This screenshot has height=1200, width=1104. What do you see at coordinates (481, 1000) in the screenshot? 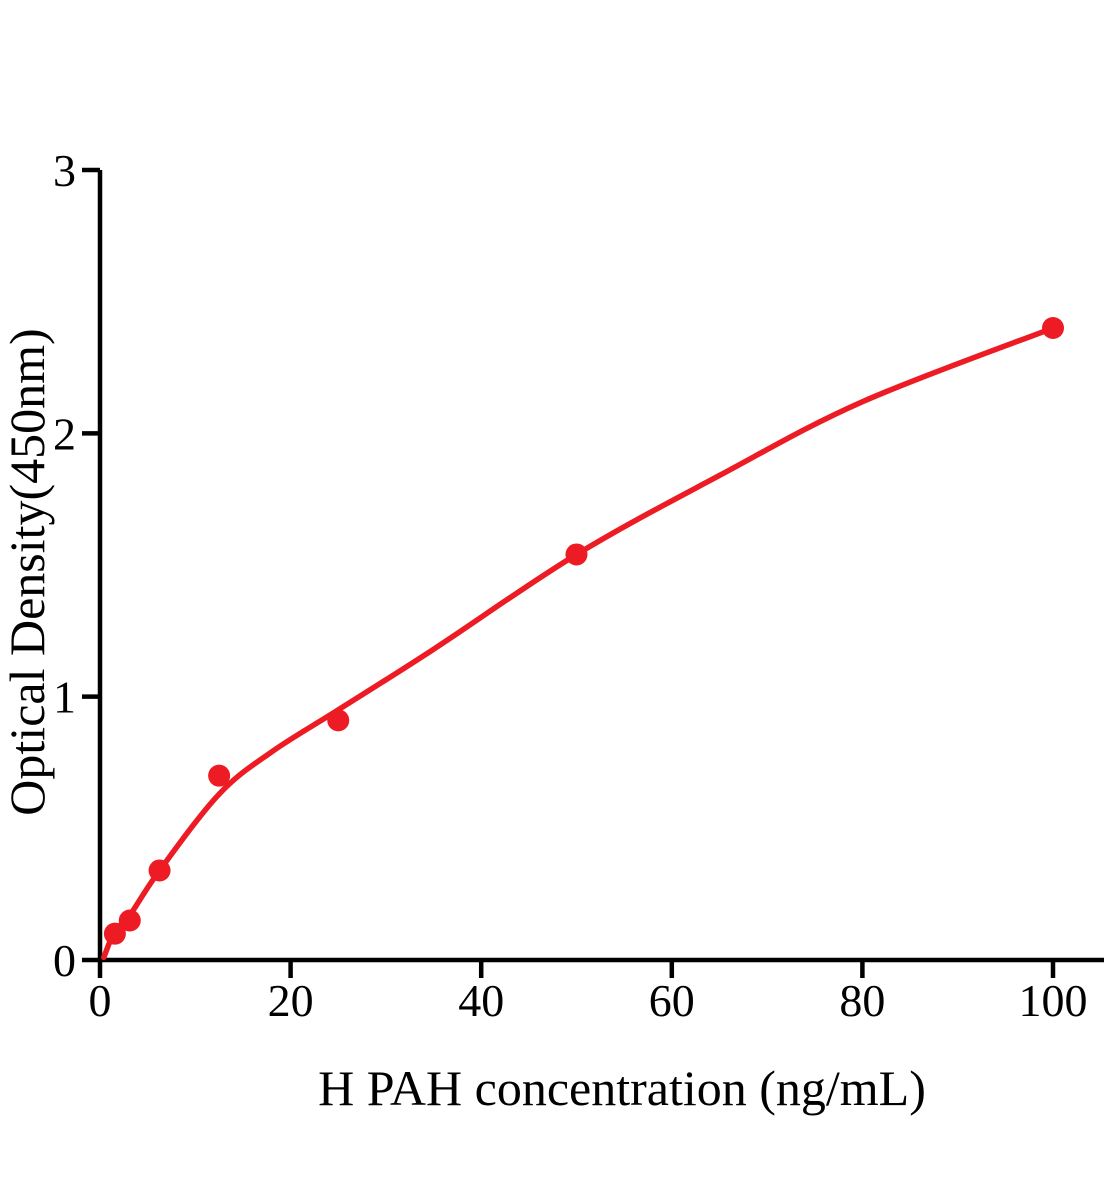
I see `x-tick-label: 40` at bounding box center [481, 1000].